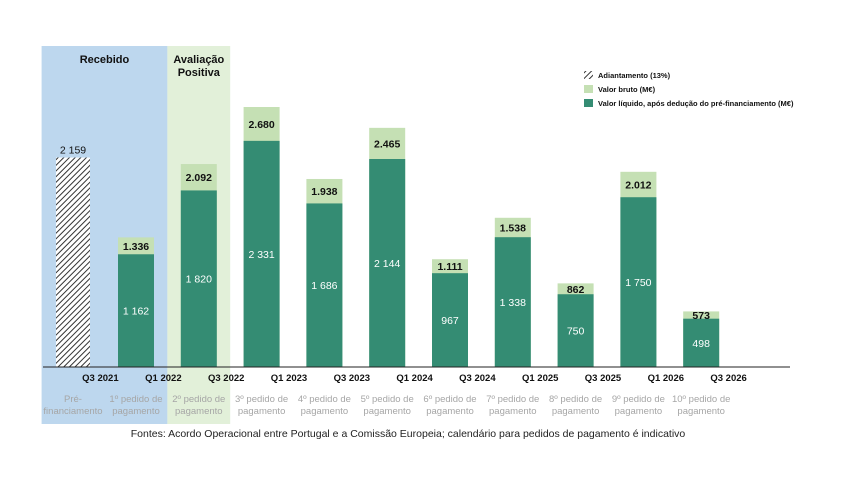 This screenshot has width=848, height=477. I want to click on quarter-label-2: Q3 2022, so click(226, 378).